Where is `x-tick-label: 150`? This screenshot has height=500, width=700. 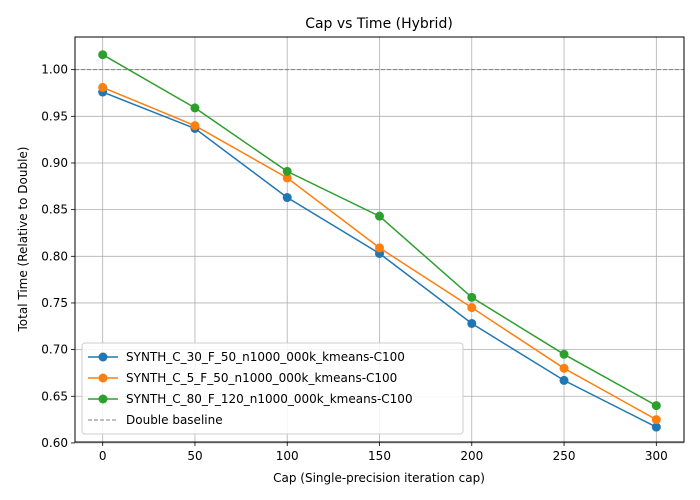 x-tick-label: 150 is located at coordinates (379, 456).